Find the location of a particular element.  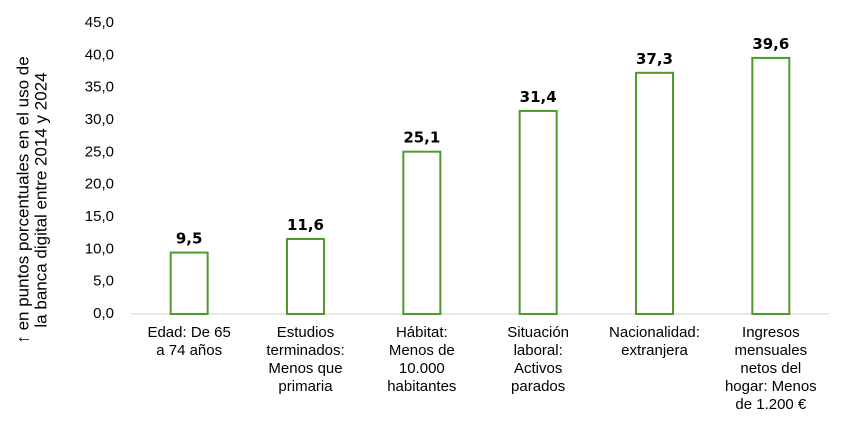

y-tick-label: 10,0 is located at coordinates (99, 248).